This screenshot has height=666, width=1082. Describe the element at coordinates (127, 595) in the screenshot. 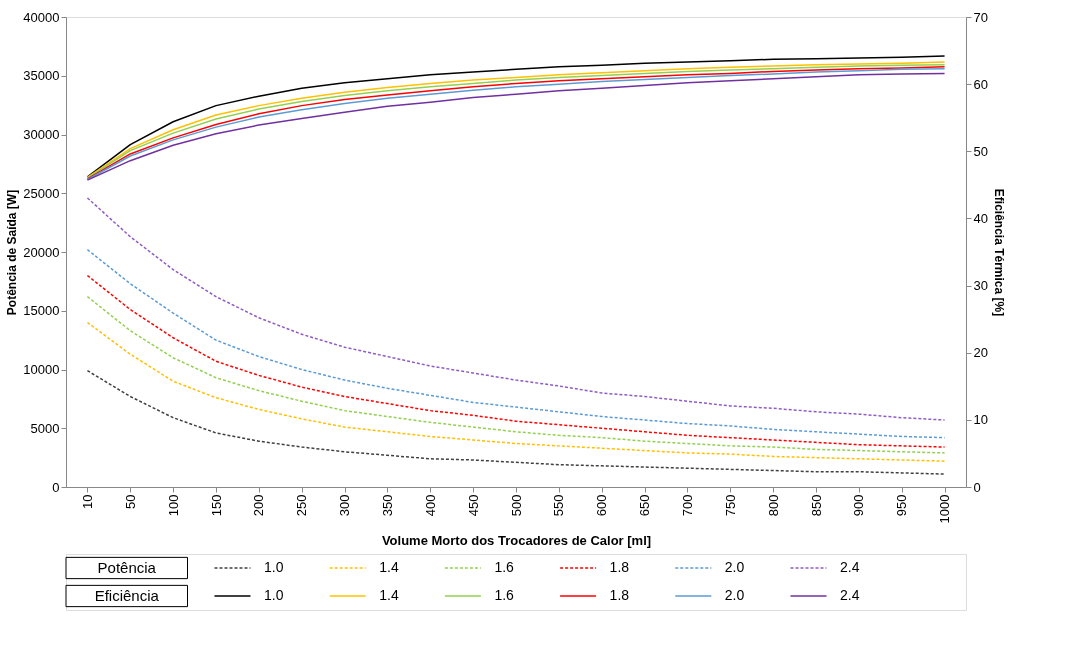

I see `text: Eficiência` at that location.